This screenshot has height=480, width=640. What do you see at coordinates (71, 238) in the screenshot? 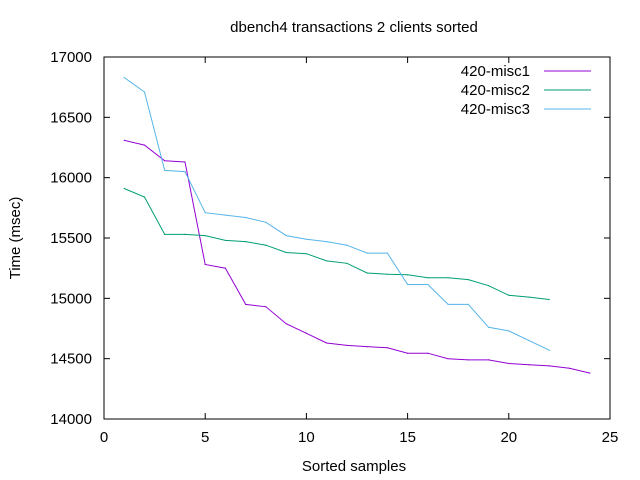
I see `y-tick-label: 15500` at bounding box center [71, 238].